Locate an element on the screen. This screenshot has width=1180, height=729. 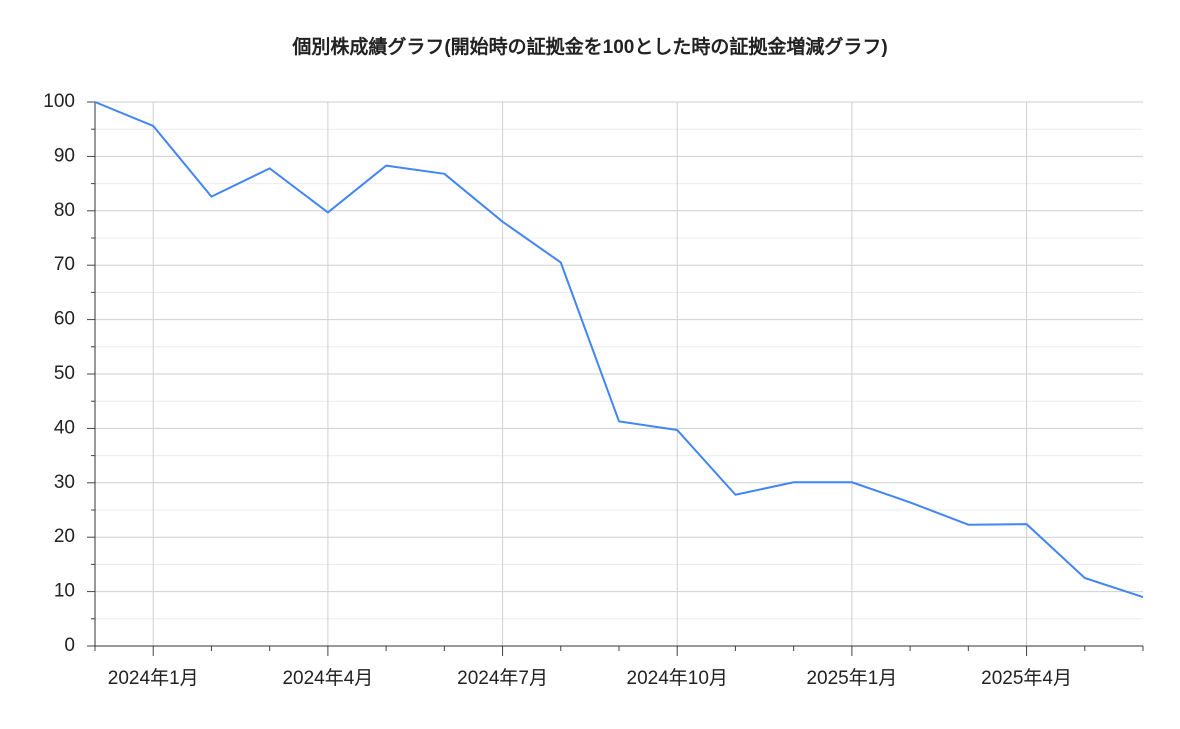
x-tick-label: 2024年1月 is located at coordinates (153, 678).